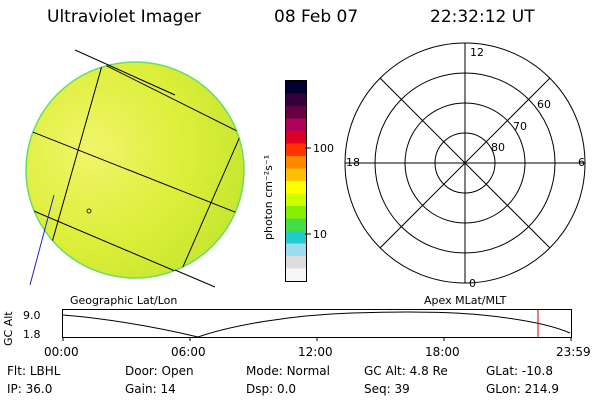  I want to click on info-glat: GLat: -10.8, so click(519, 371).